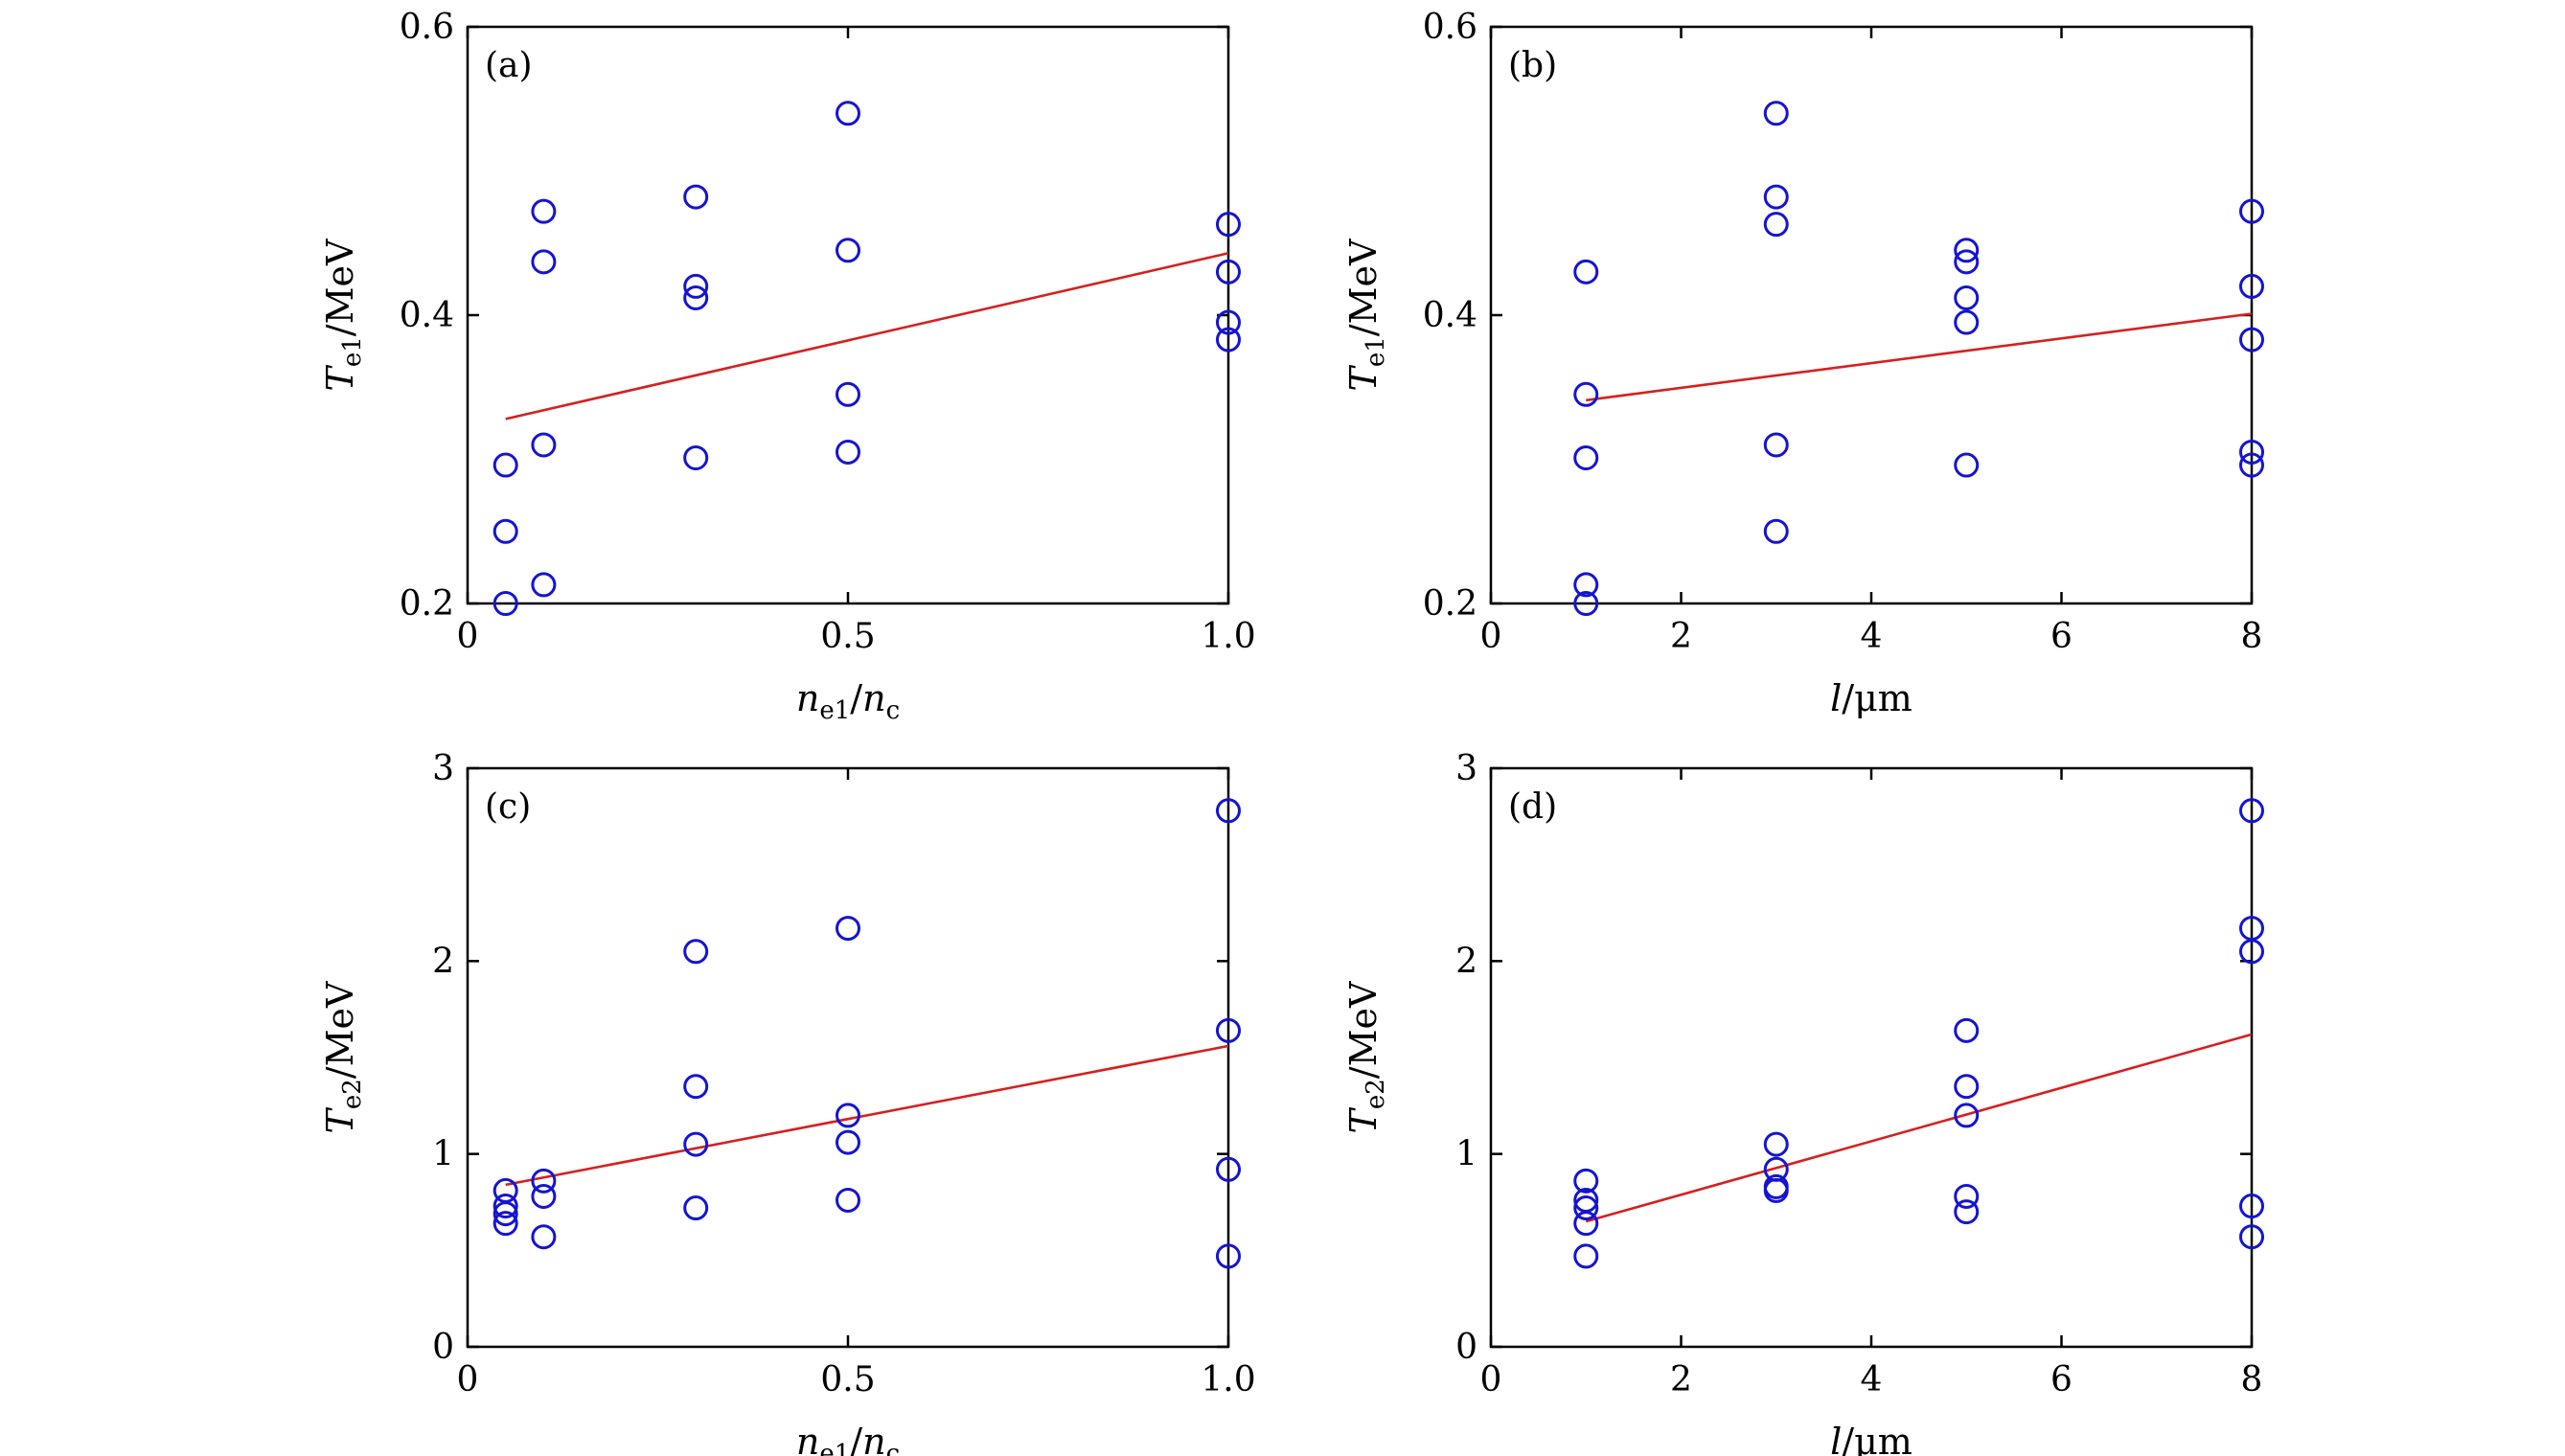  Describe the element at coordinates (807, 698) in the screenshot. I see `x-label-symbol: n` at that location.